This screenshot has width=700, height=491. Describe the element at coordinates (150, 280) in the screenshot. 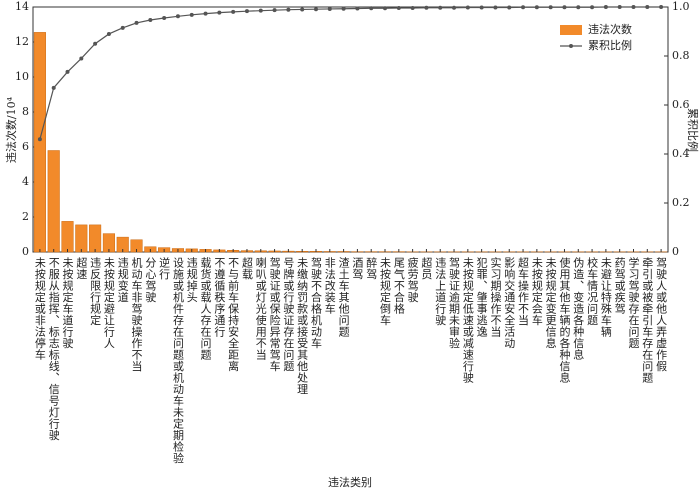

I see `x-tick-label: 分心驾驶` at that location.